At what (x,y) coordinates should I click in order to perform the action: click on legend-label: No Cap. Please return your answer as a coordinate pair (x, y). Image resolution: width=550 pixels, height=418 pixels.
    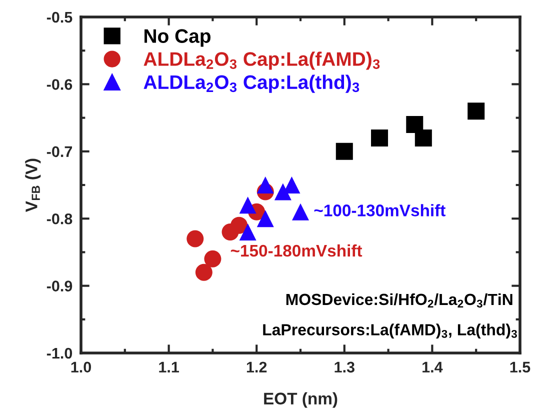
    Looking at the image, I should click on (177, 38).